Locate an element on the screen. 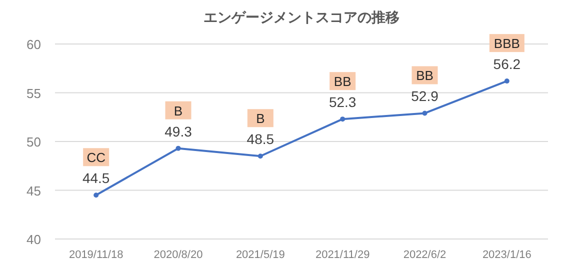 The image size is (581, 268). x-tick-label: 2022/6/2 is located at coordinates (424, 255).